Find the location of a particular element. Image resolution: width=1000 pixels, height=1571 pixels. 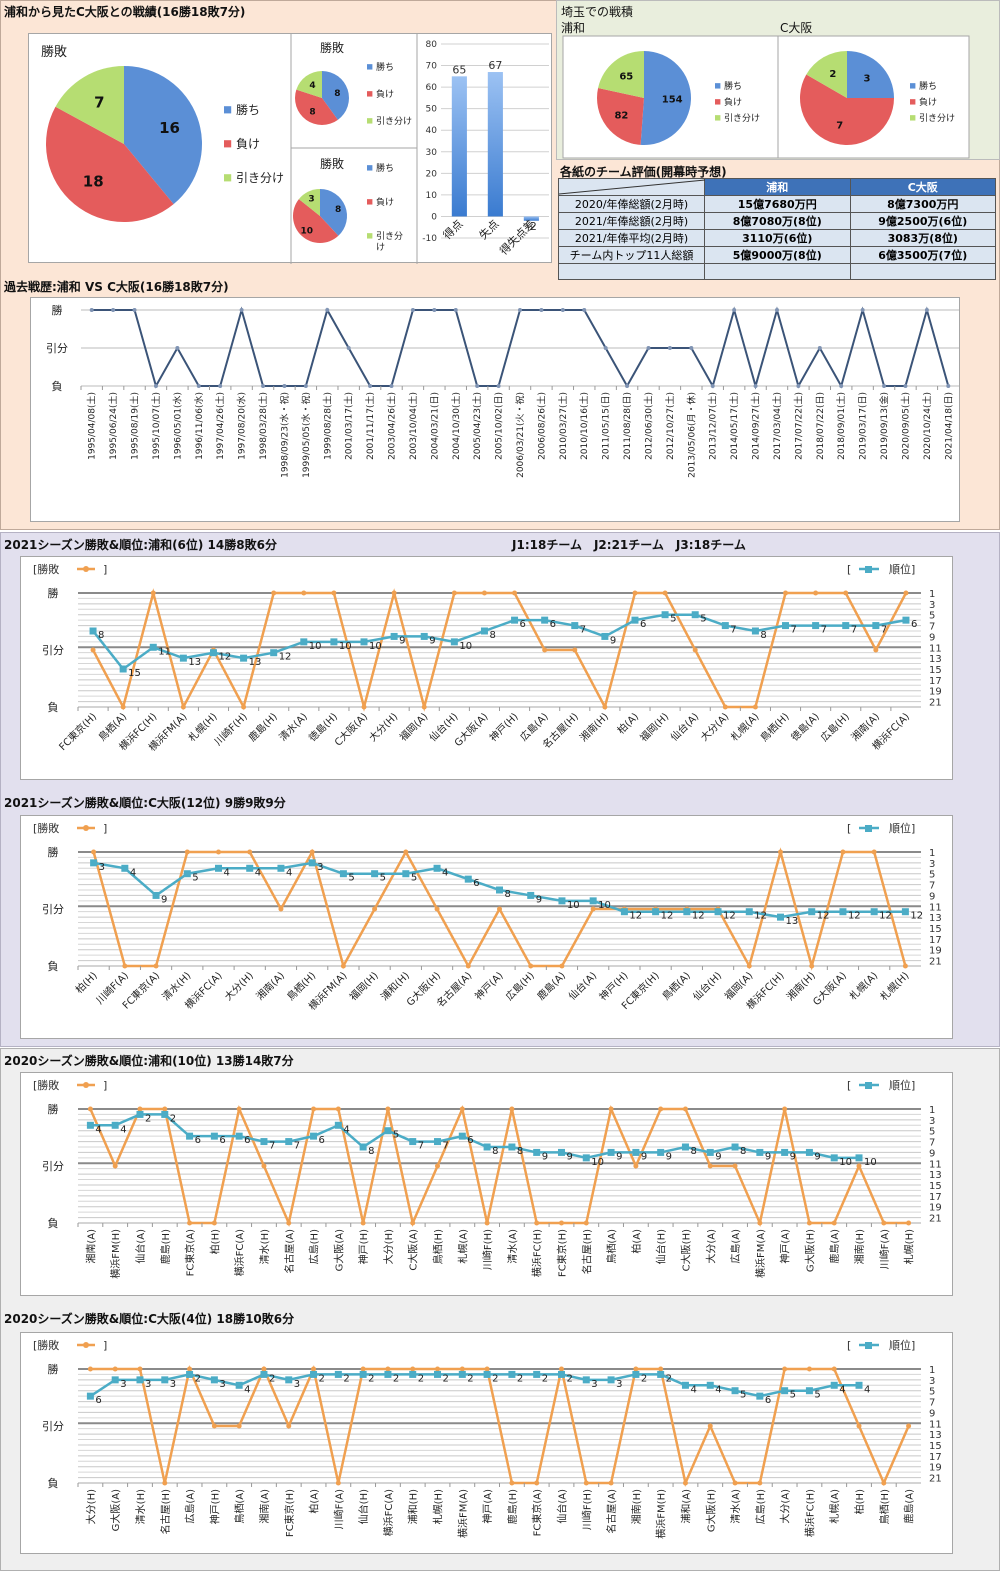

y-left-tick-label: 勝 is located at coordinates (53, 593).